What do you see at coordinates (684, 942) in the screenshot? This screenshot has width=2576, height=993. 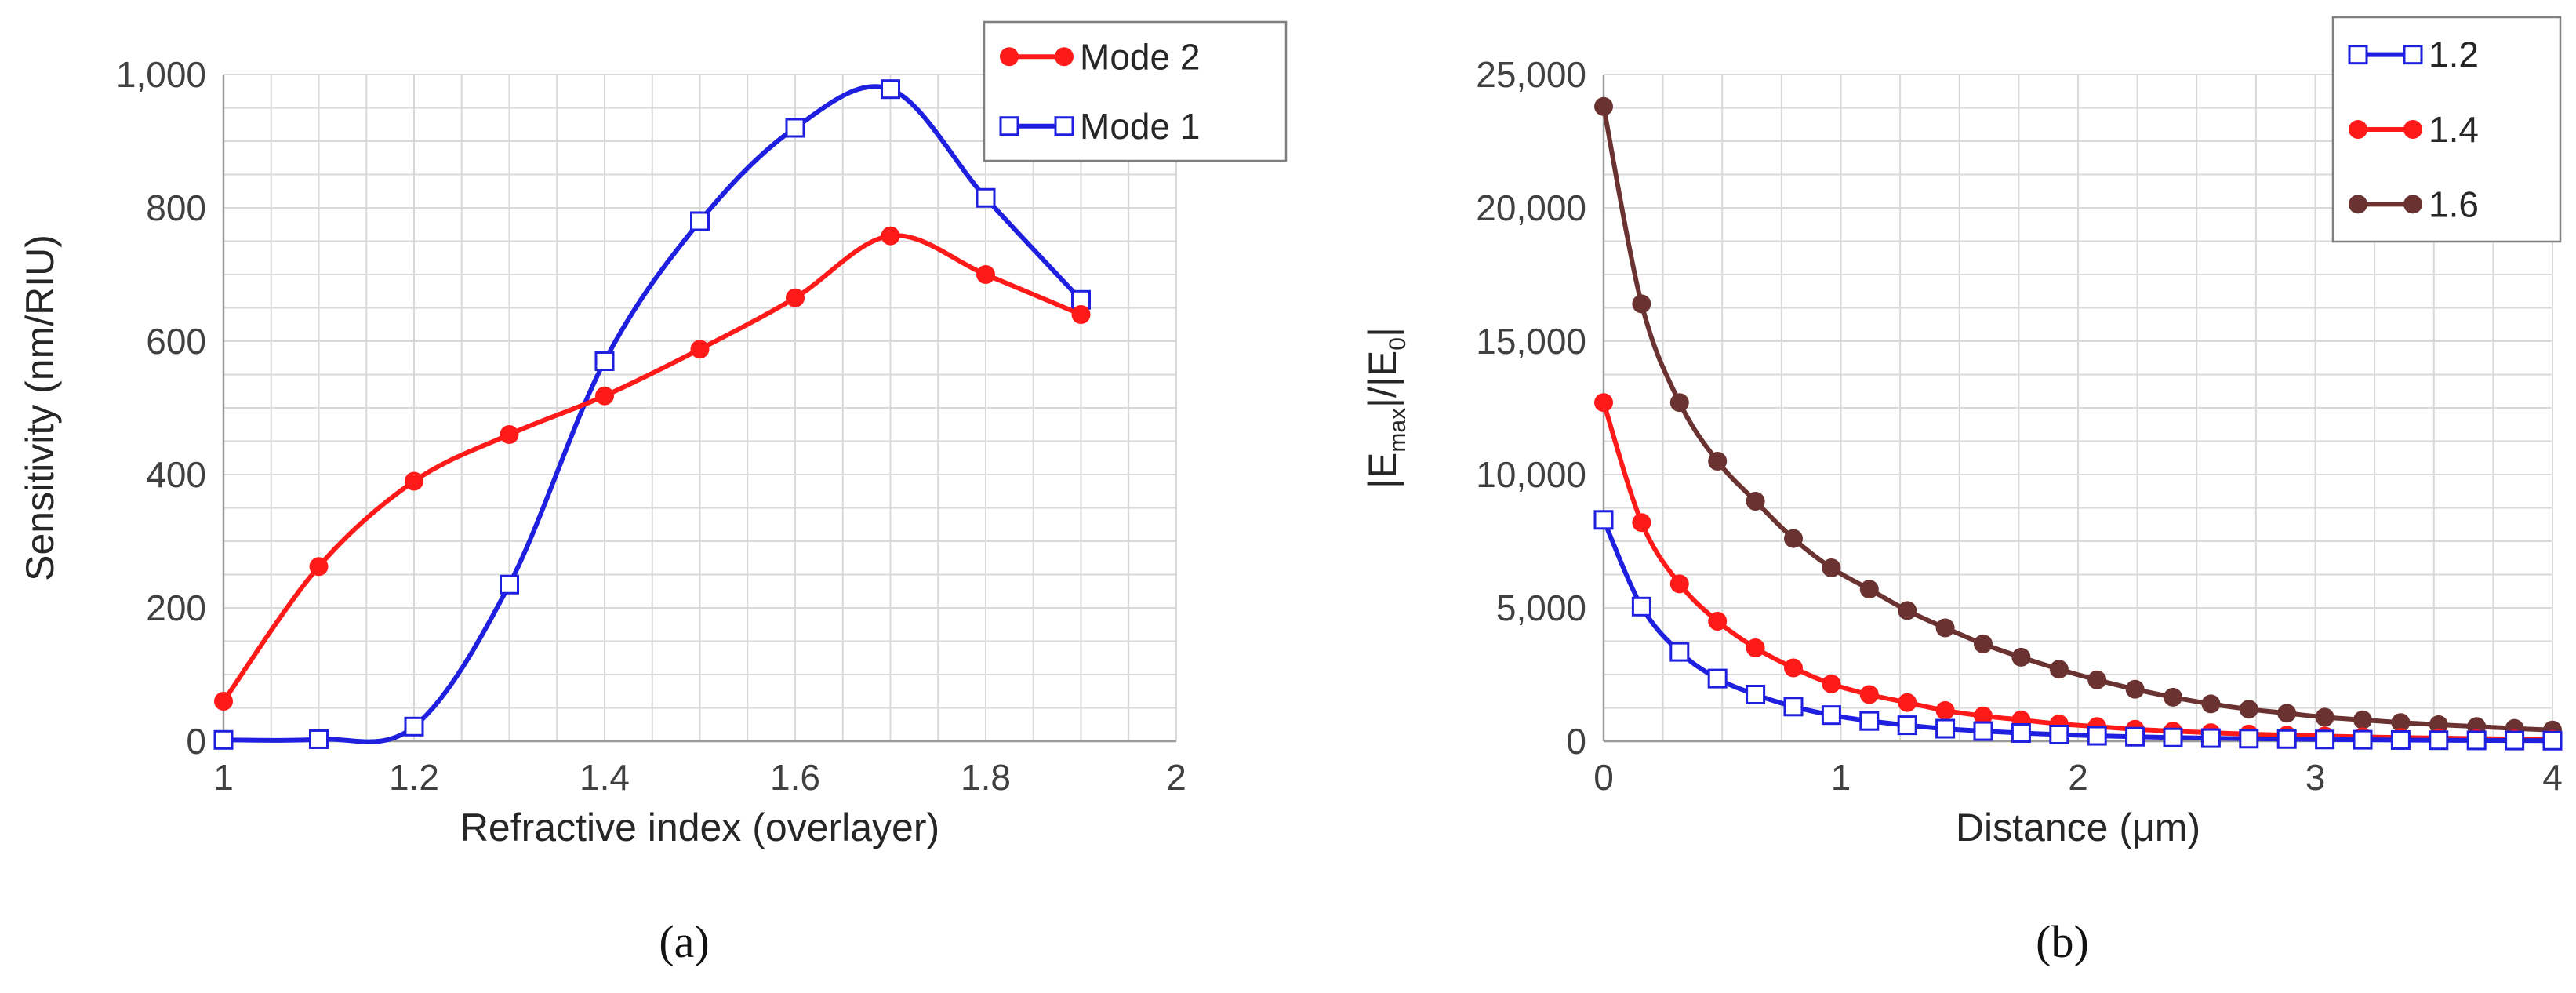 I see `caption-a: (a)` at bounding box center [684, 942].